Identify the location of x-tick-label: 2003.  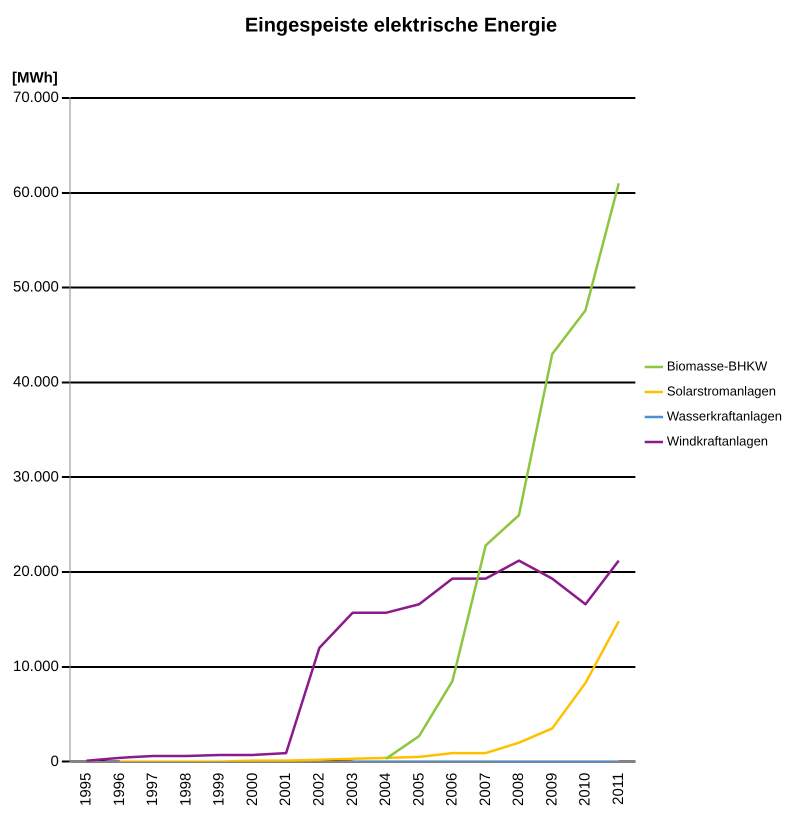
(352, 789).